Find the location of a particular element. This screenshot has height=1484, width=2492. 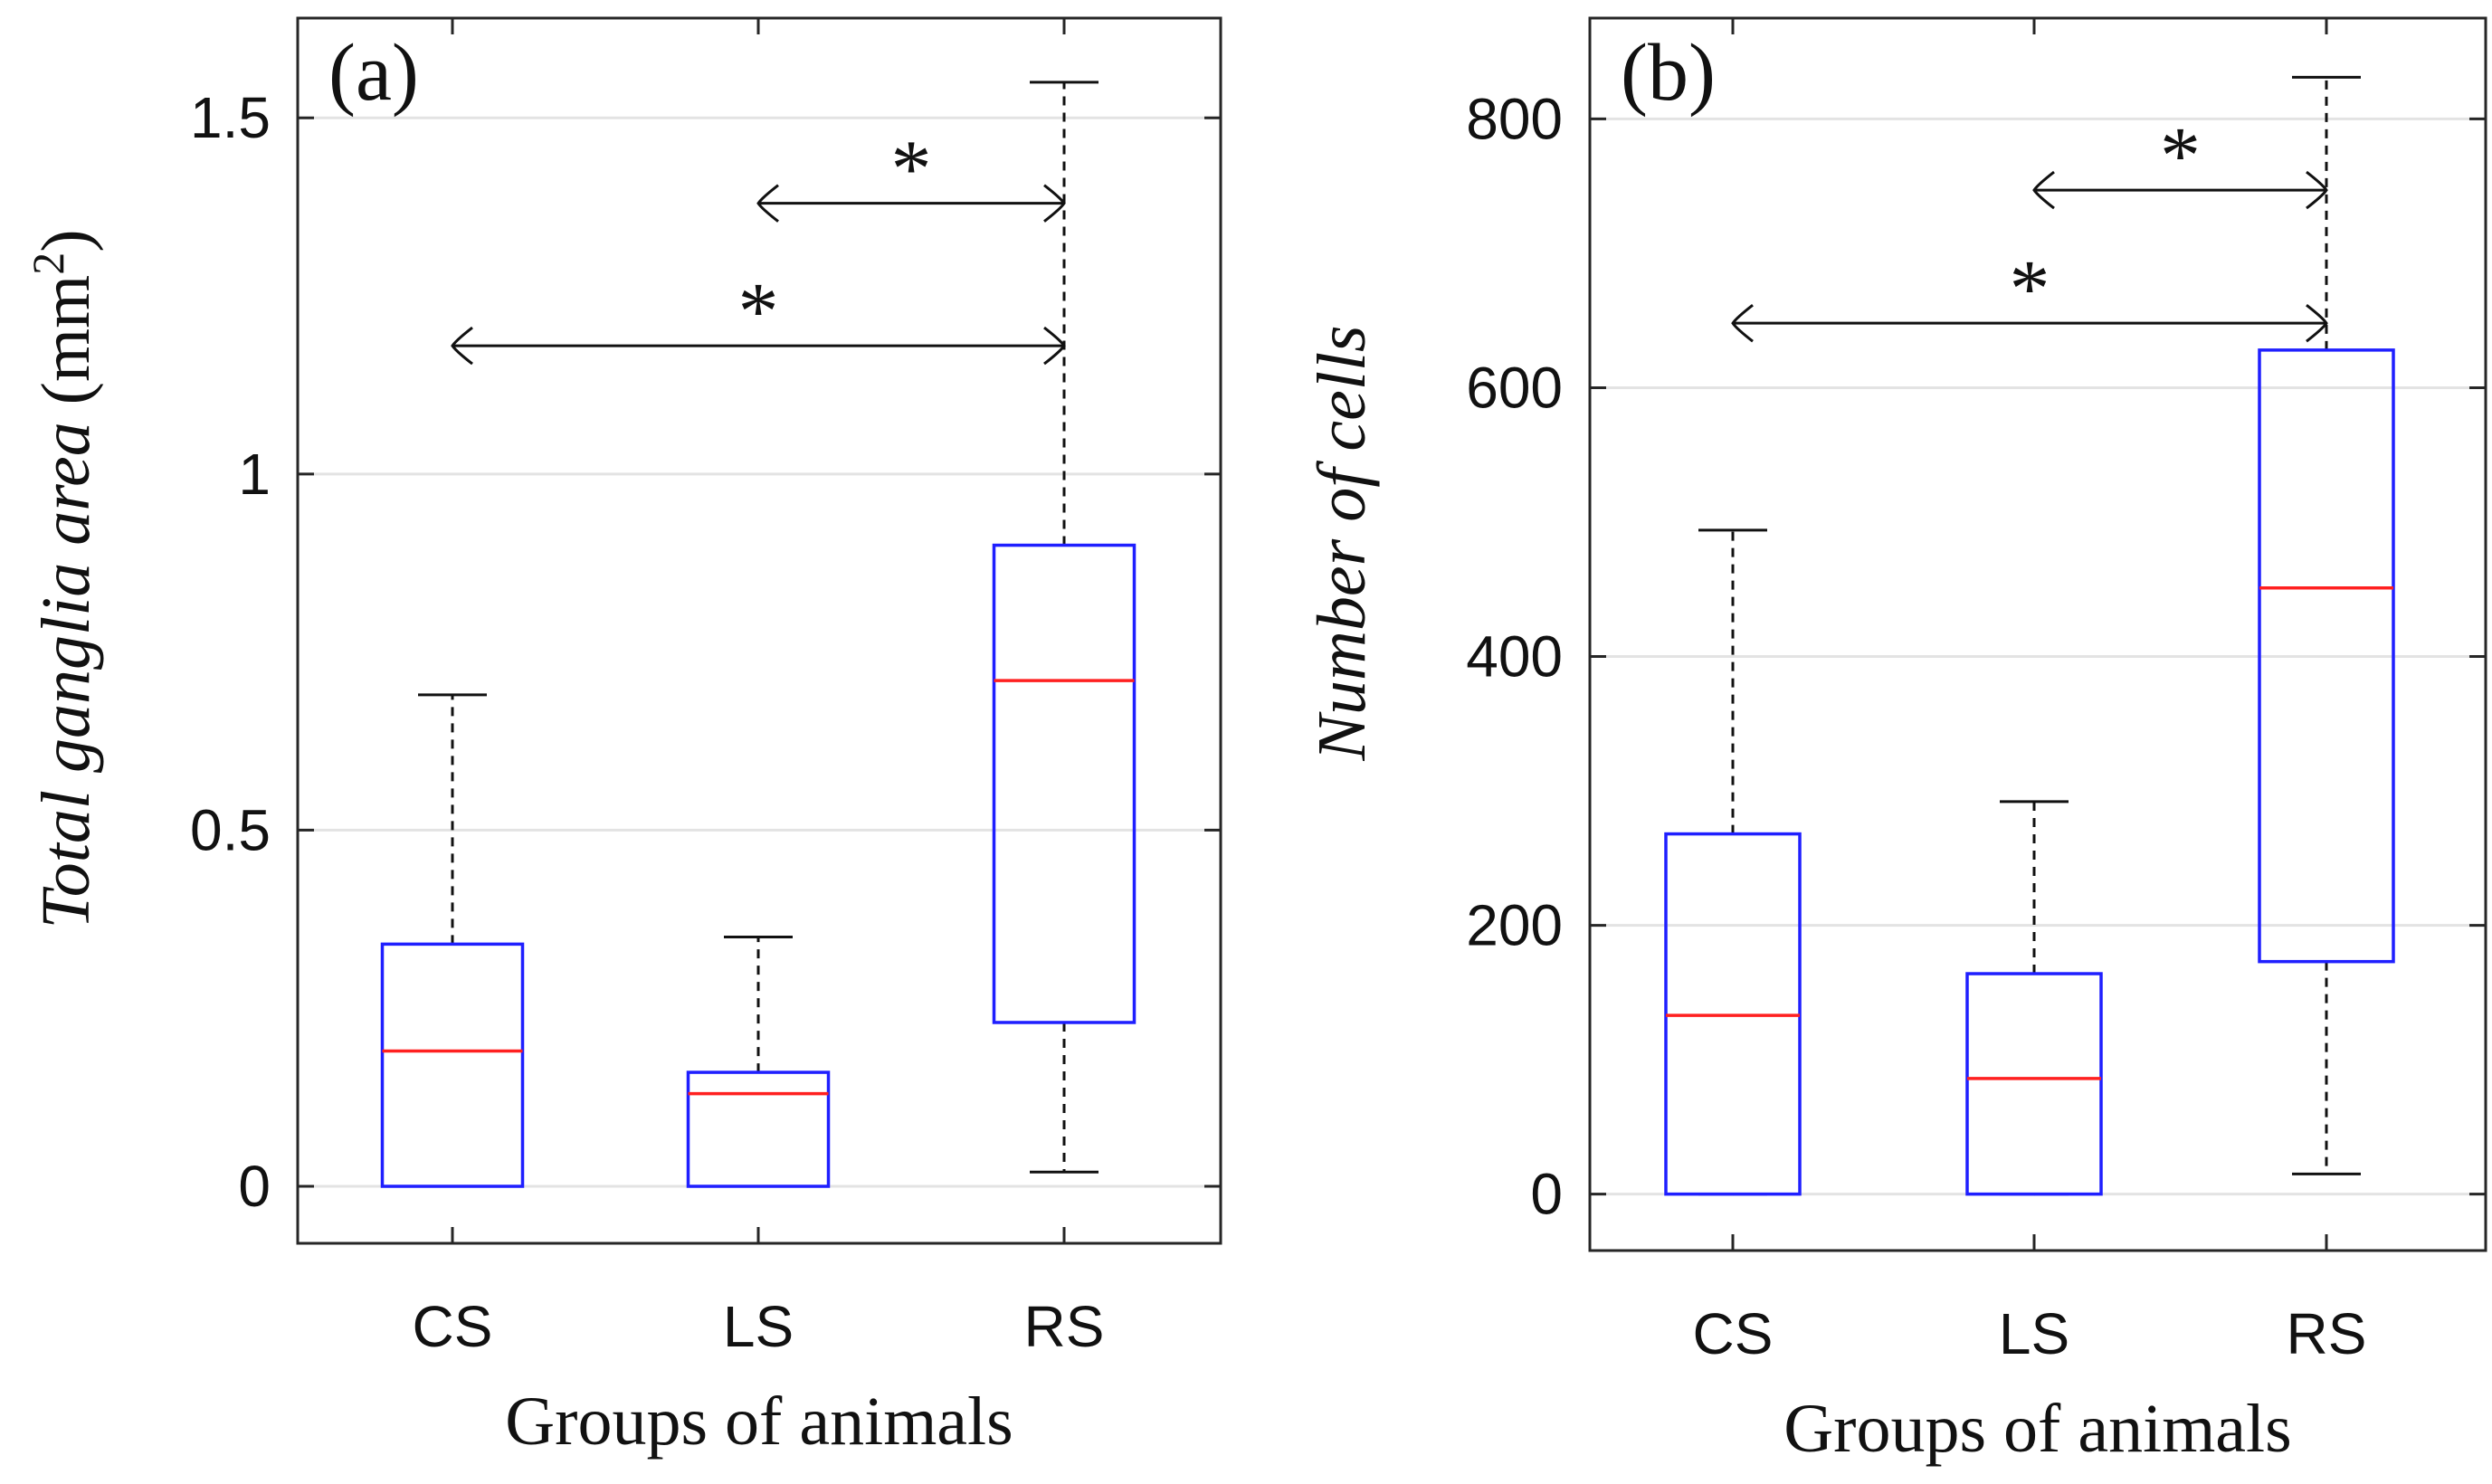

y-axis-unit-close: ) is located at coordinates (66, 240).